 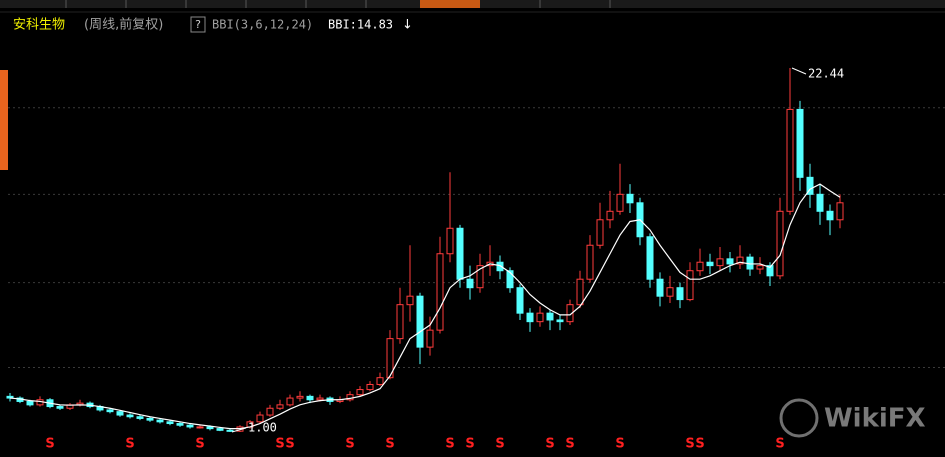 What do you see at coordinates (39, 25) in the screenshot?
I see `stock-name: 安科生物` at bounding box center [39, 25].